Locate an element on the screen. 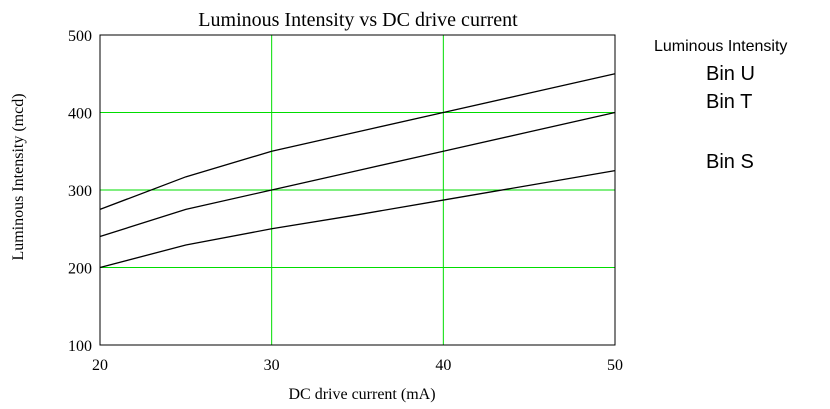  legend-item-bin-t: Bin T is located at coordinates (729, 102).